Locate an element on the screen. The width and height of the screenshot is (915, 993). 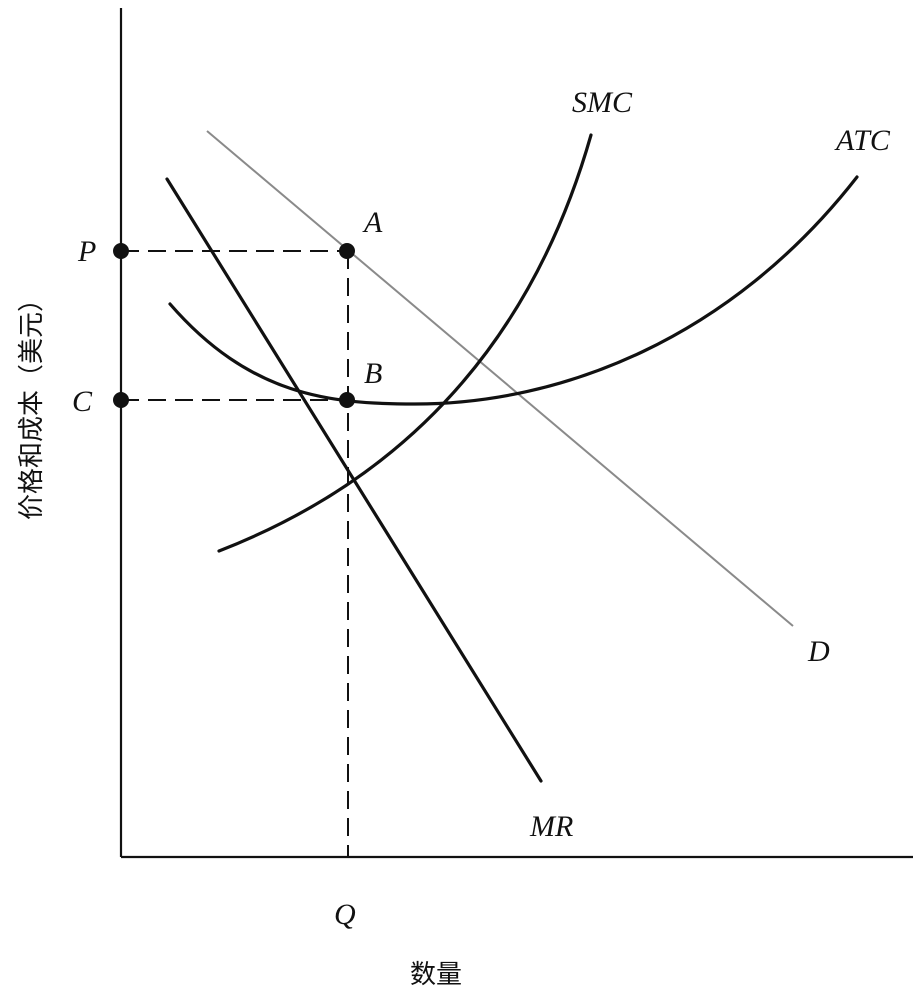
mr-label: MR is located at coordinates (551, 826).